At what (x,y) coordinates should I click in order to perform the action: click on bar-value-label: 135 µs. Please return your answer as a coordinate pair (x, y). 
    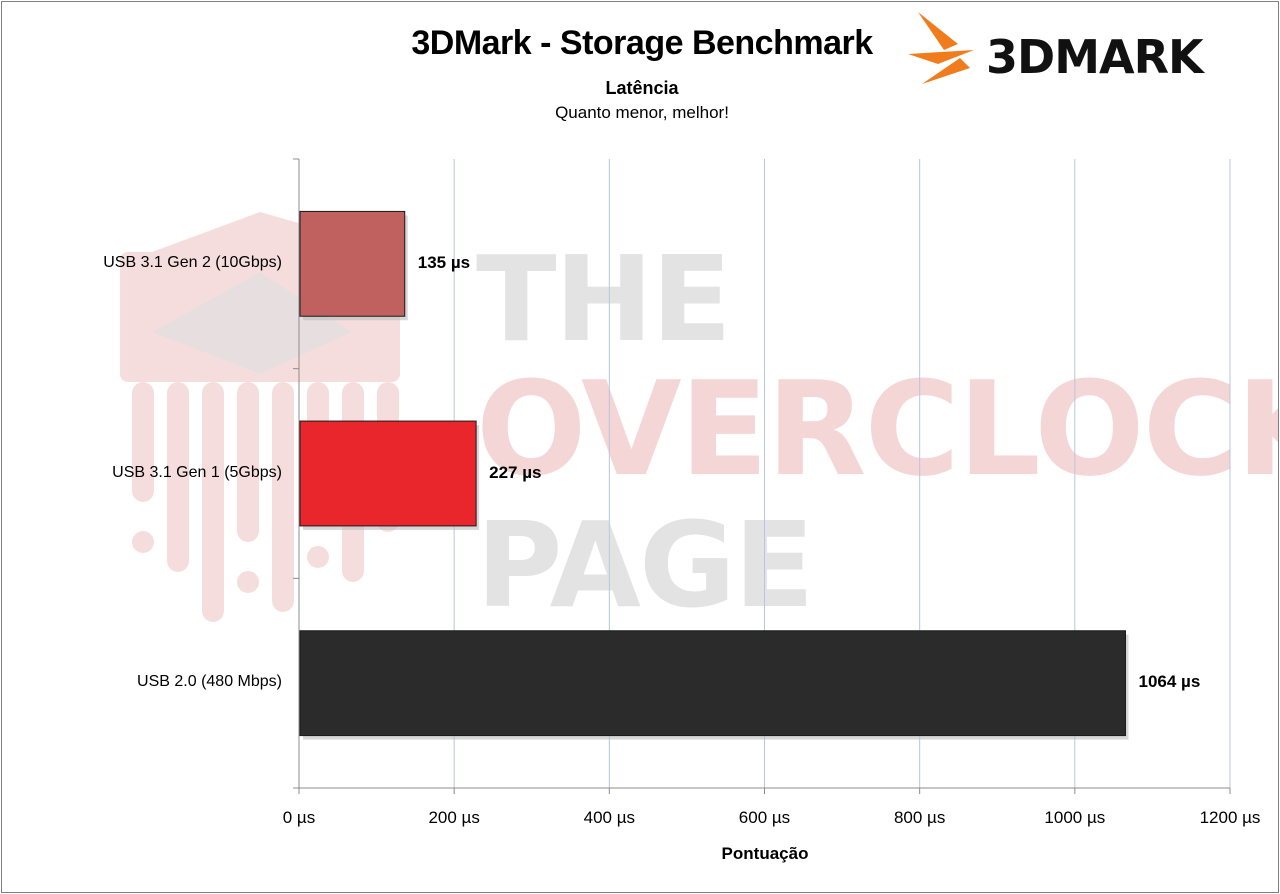
    Looking at the image, I should click on (444, 262).